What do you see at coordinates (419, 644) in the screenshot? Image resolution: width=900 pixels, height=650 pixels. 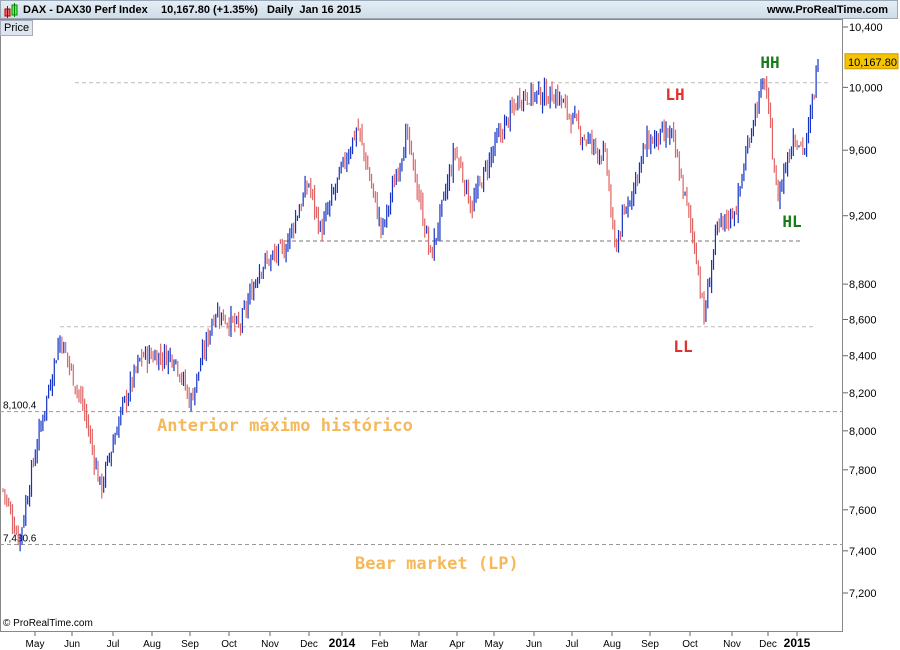 I see `x-tick-label: Mar` at bounding box center [419, 644].